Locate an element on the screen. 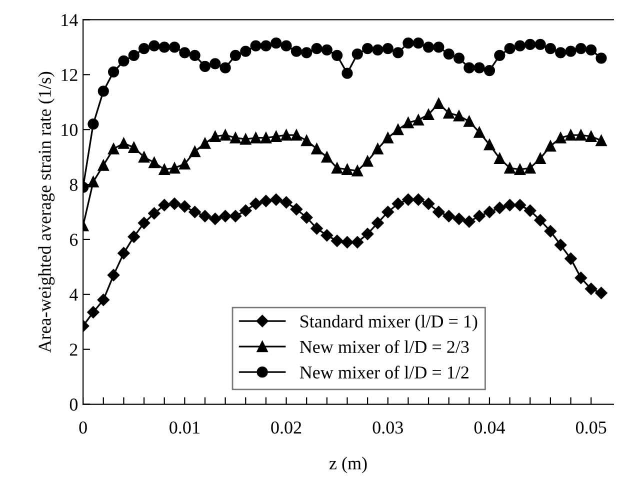  y-tick-label: 6 is located at coordinates (74, 240).